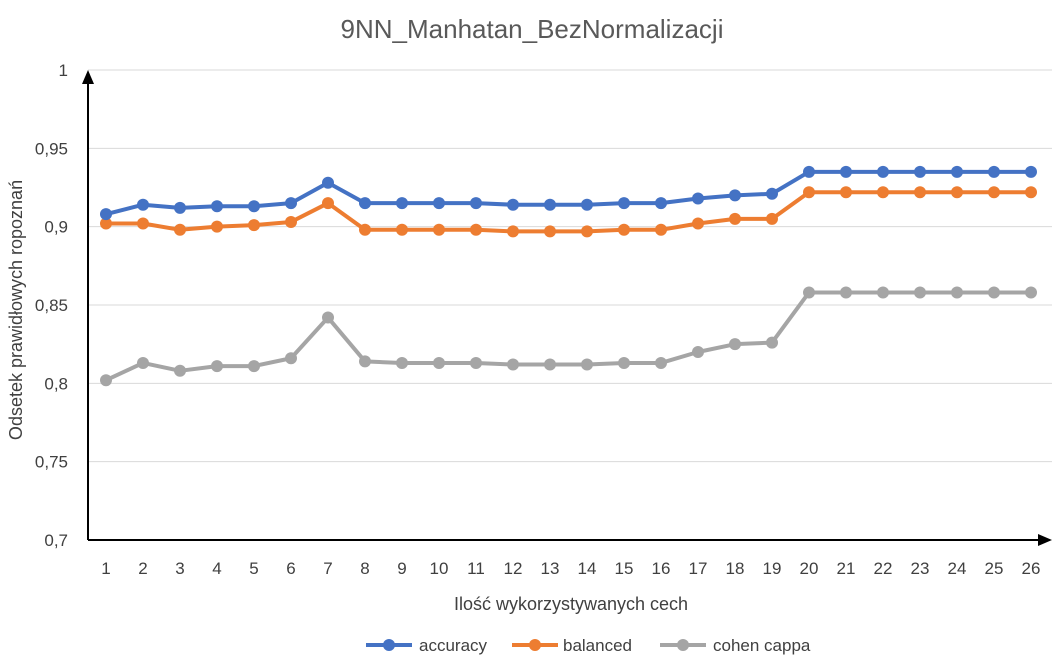 This screenshot has width=1064, height=660. I want to click on y-tick-label: 0,95, so click(51, 148).